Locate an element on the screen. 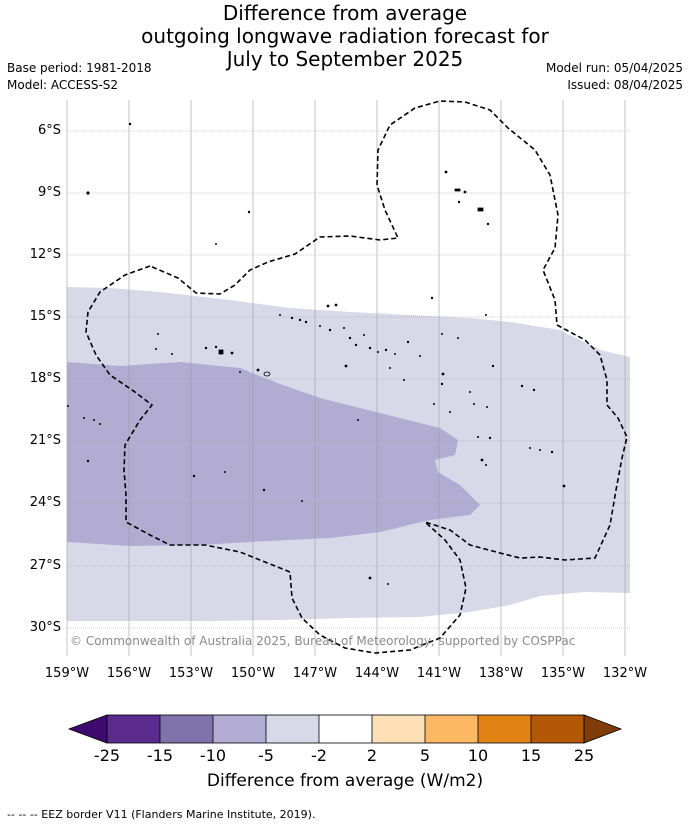 The image size is (690, 827). colorbar-tick-9: 15 is located at coordinates (531, 755).